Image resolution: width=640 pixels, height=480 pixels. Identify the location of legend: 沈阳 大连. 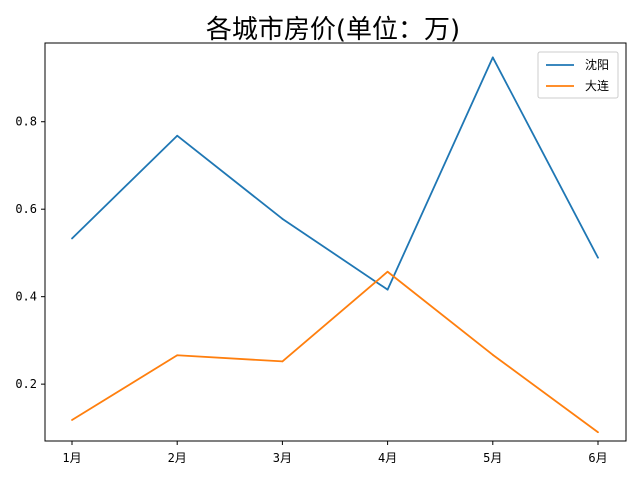
(578, 75).